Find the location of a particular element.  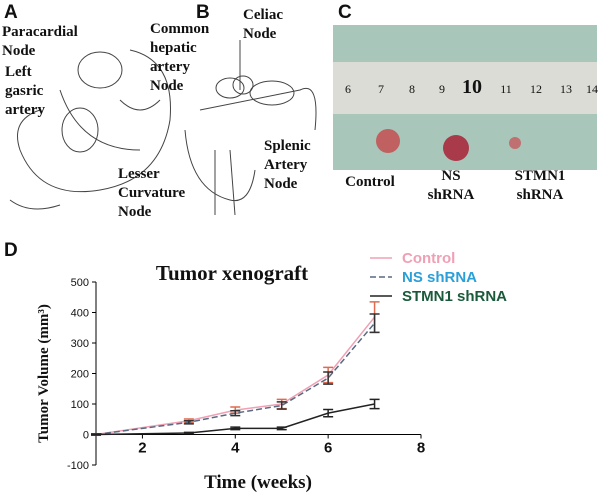

illustration-a is located at coordinates (90, 129).